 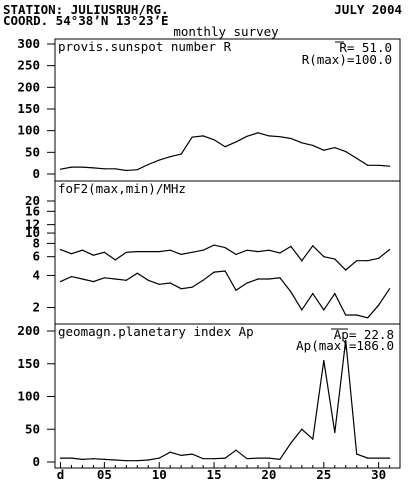 What do you see at coordinates (145, 46) in the screenshot?
I see `sunspot-panel-title: provis.sunspot number R` at bounding box center [145, 46].